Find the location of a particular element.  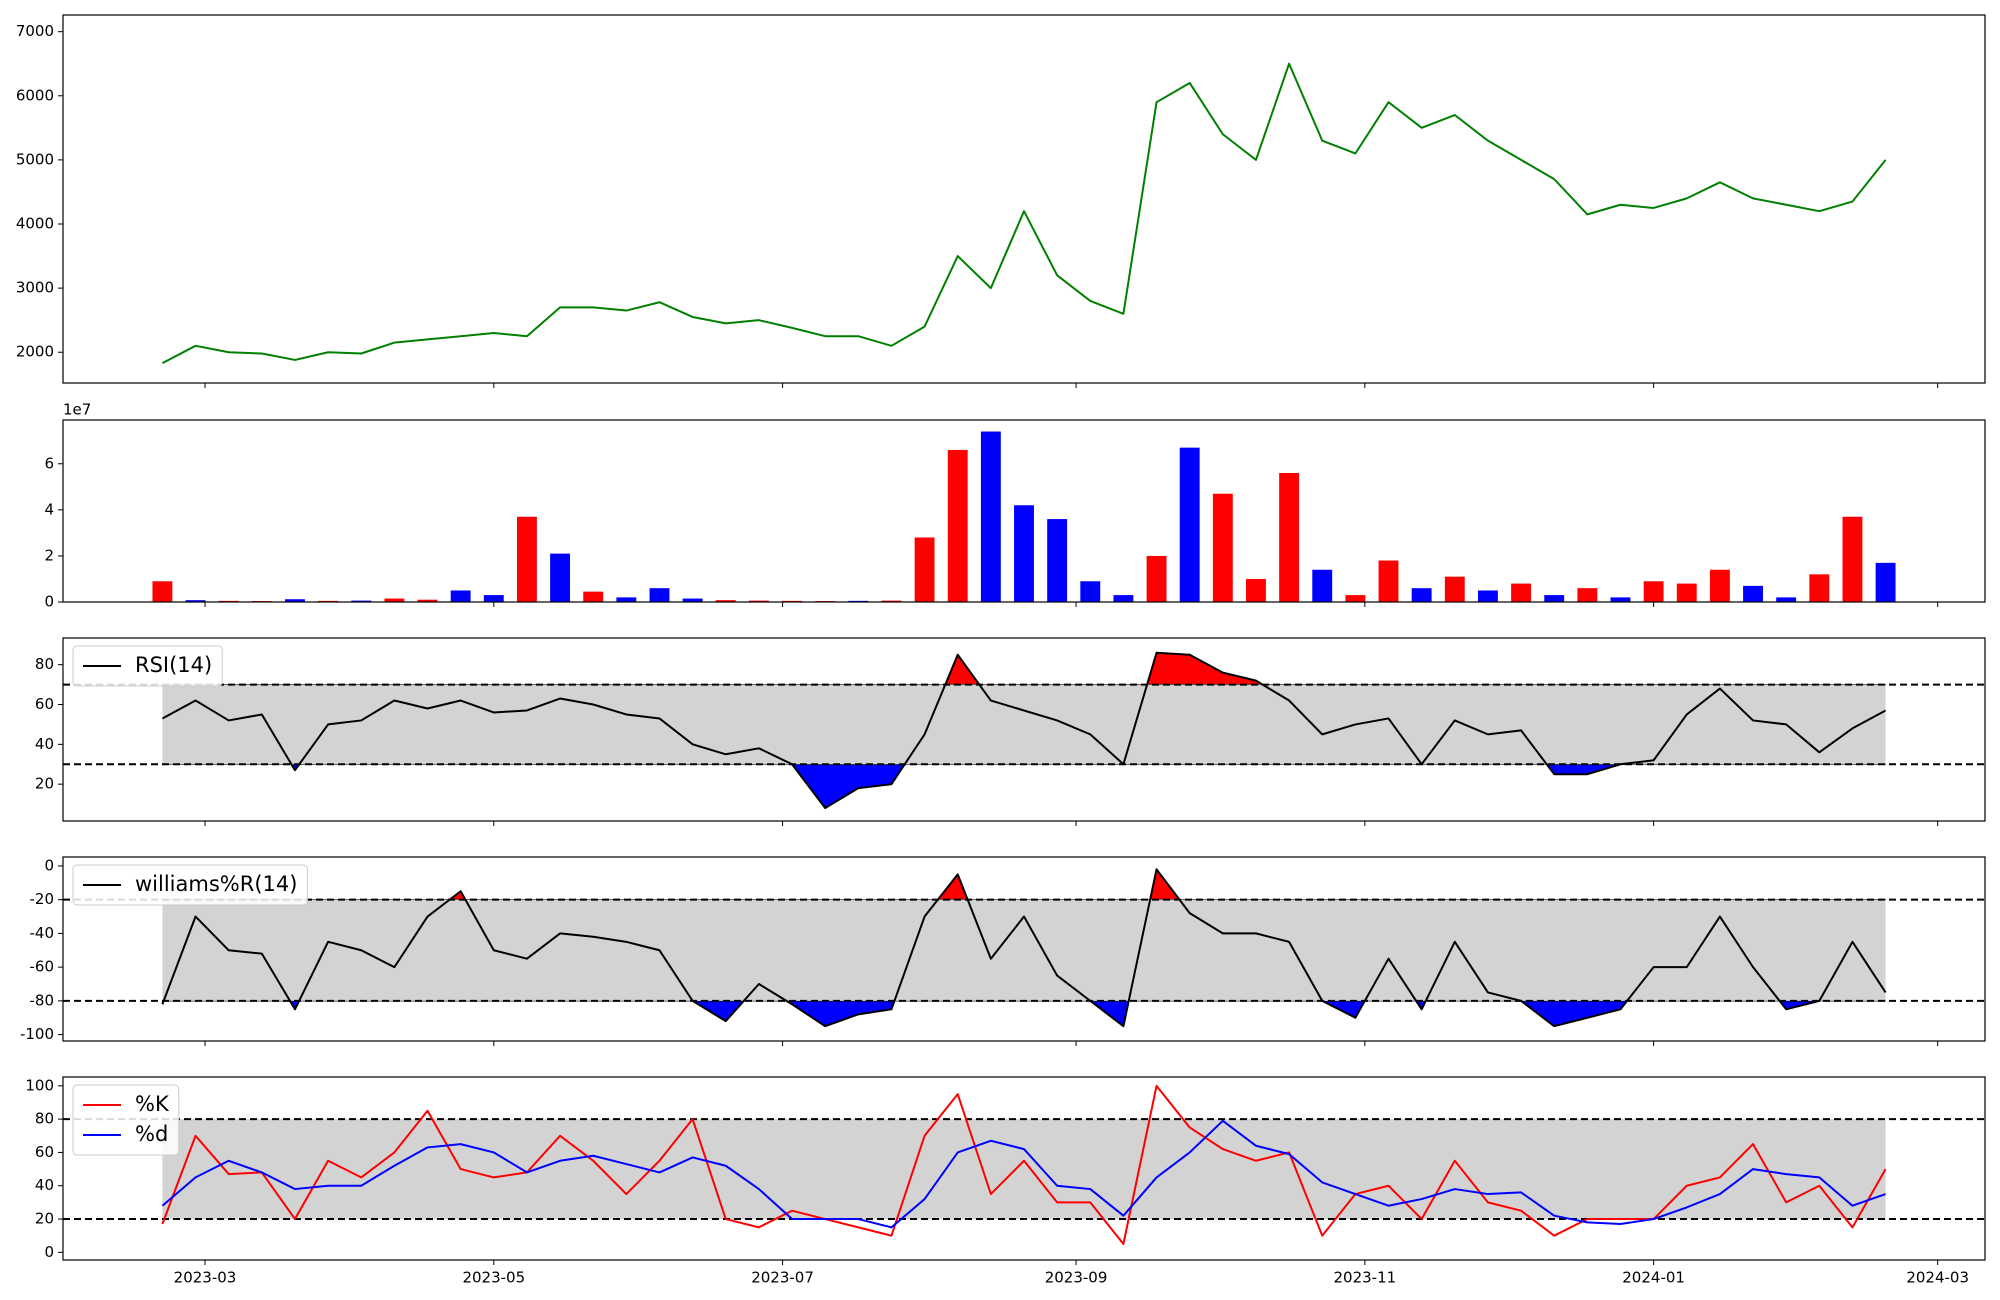

y-tick-label: 2 is located at coordinates (49, 555).